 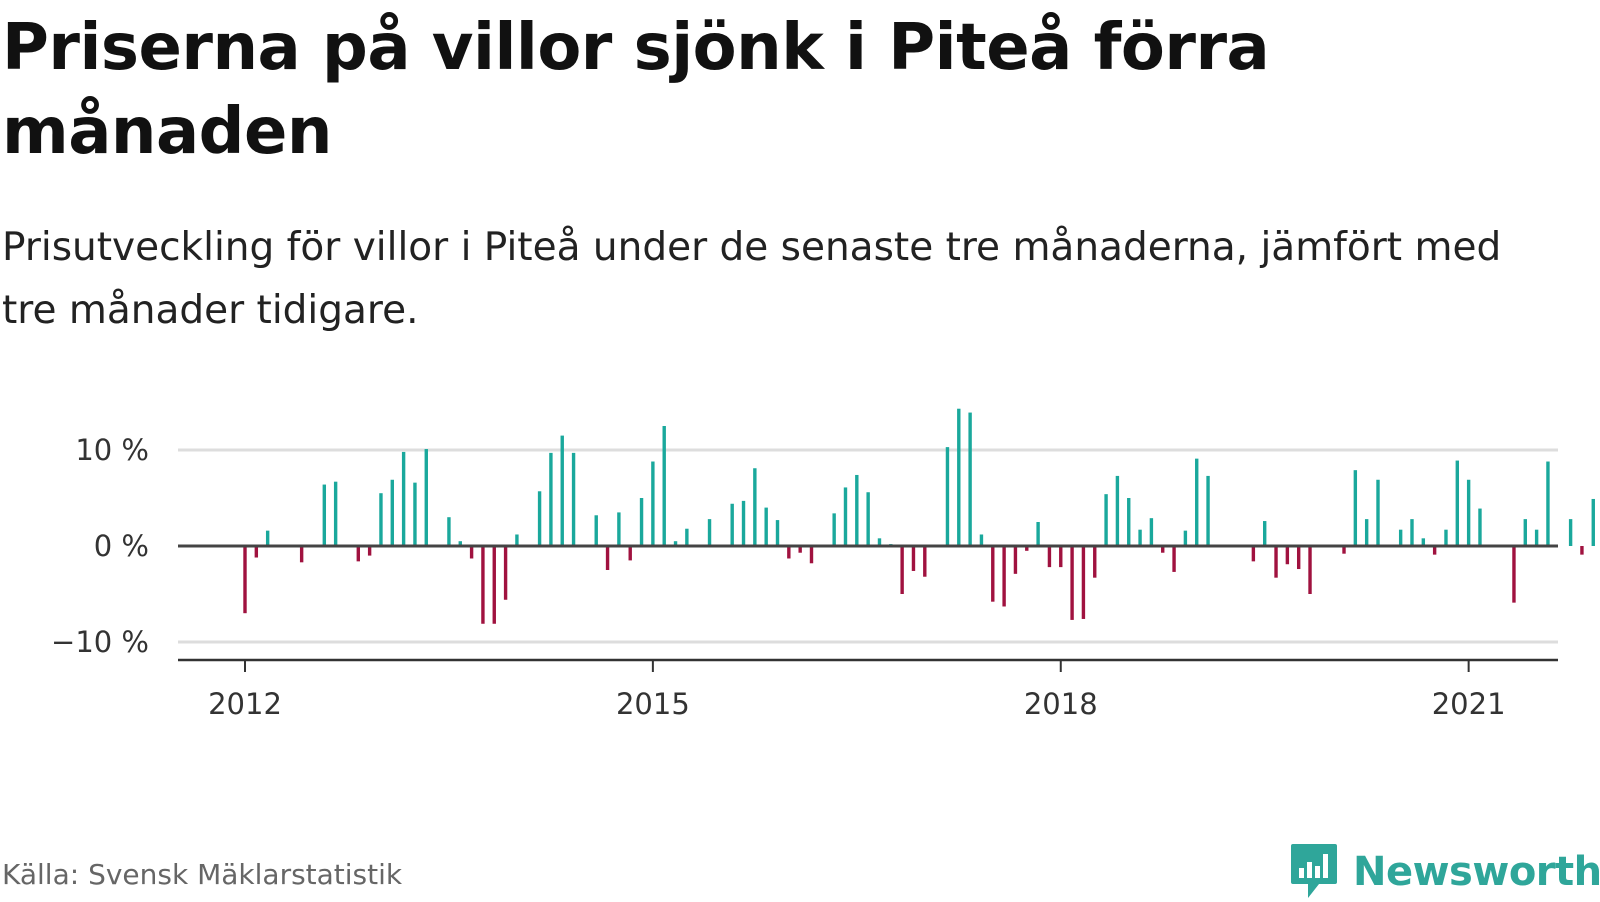 I want to click on y-tick-label: 0 %, so click(x=121, y=546).